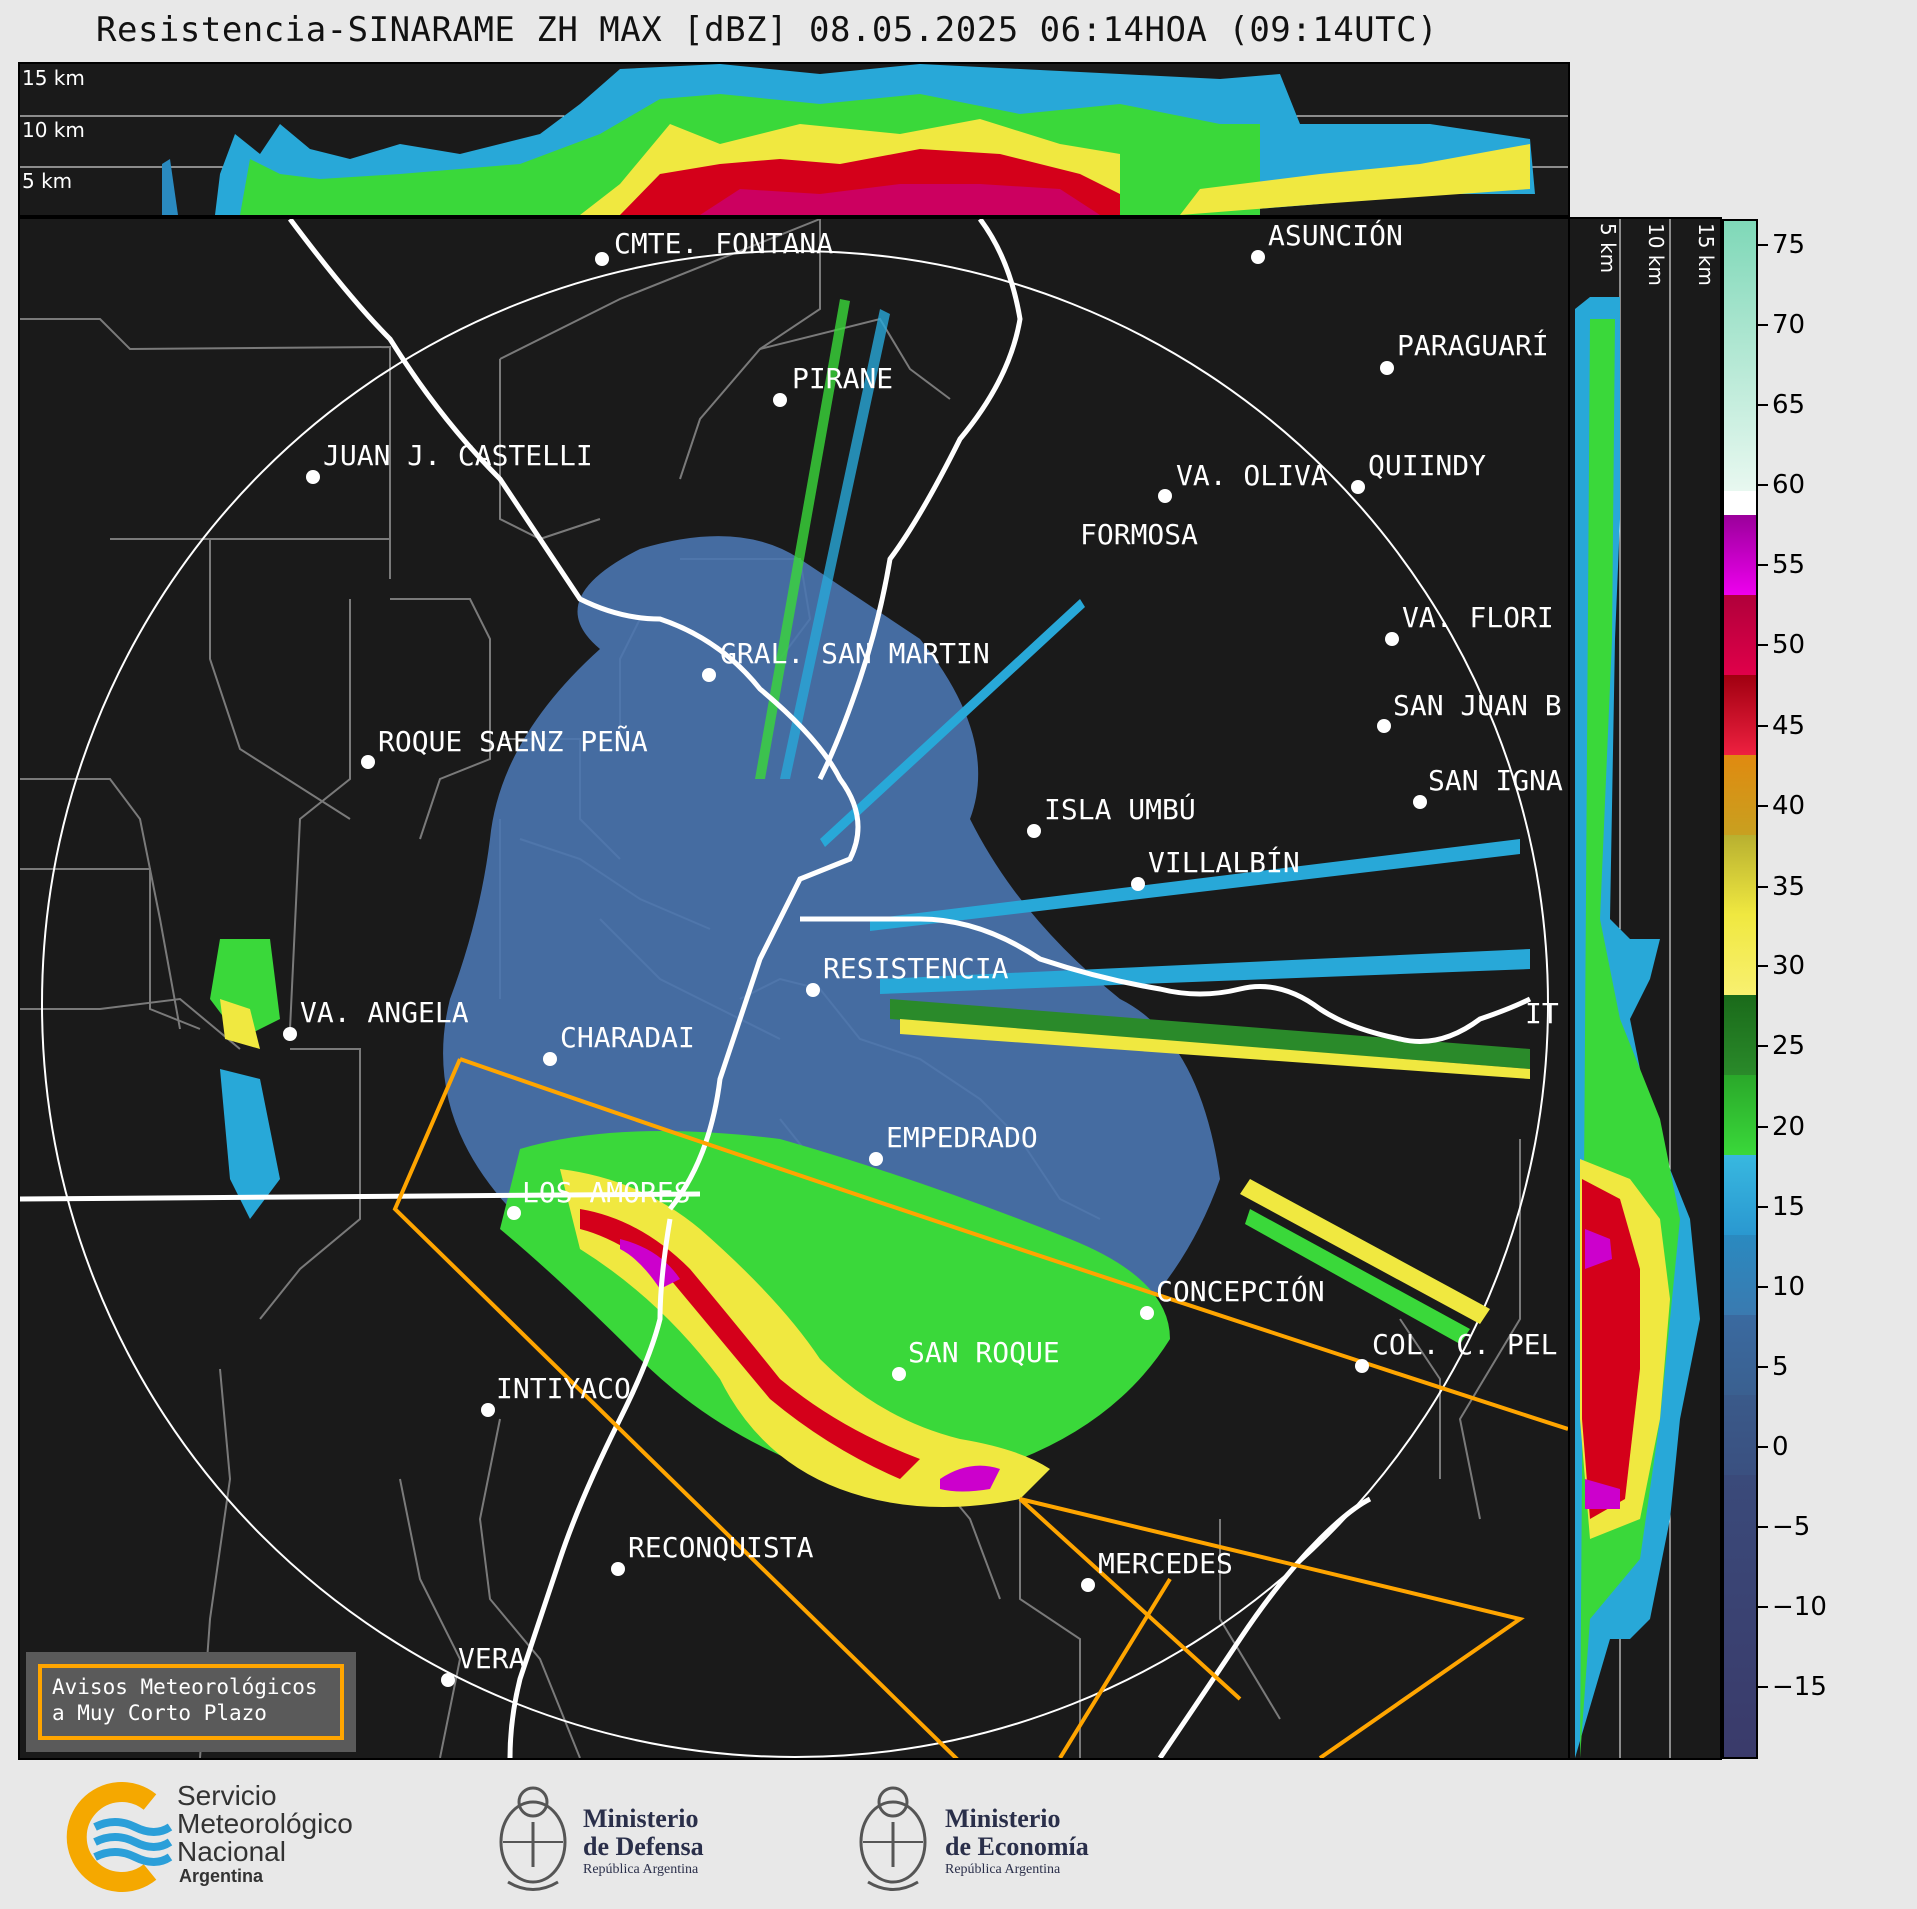 This screenshot has height=1909, width=1917. I want to click on city-label-gral-san-martin: GRAL. SAN MARTIN, so click(855, 653).